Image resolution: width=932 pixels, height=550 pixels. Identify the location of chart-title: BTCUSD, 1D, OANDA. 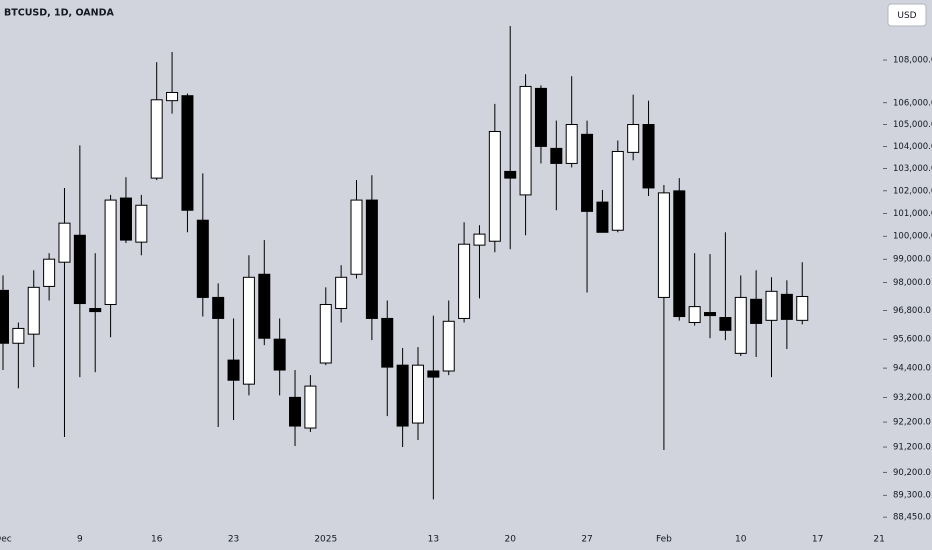
(59, 13).